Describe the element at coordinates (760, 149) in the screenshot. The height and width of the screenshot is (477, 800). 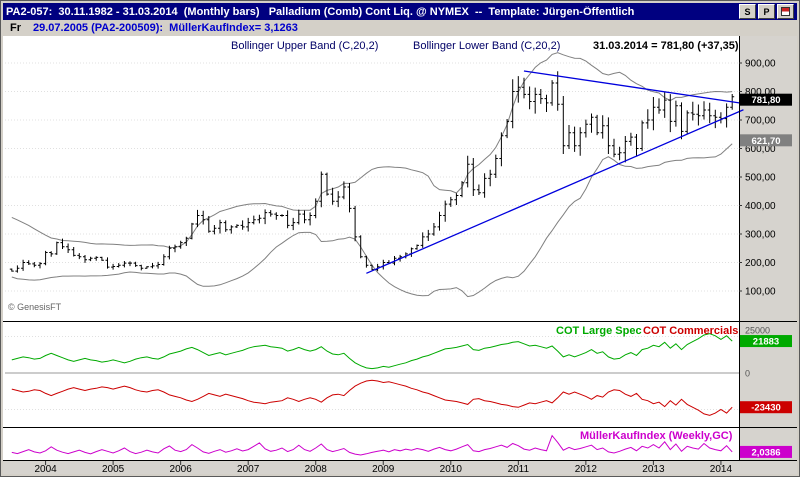
I see `svg-text: 600,00` at that location.